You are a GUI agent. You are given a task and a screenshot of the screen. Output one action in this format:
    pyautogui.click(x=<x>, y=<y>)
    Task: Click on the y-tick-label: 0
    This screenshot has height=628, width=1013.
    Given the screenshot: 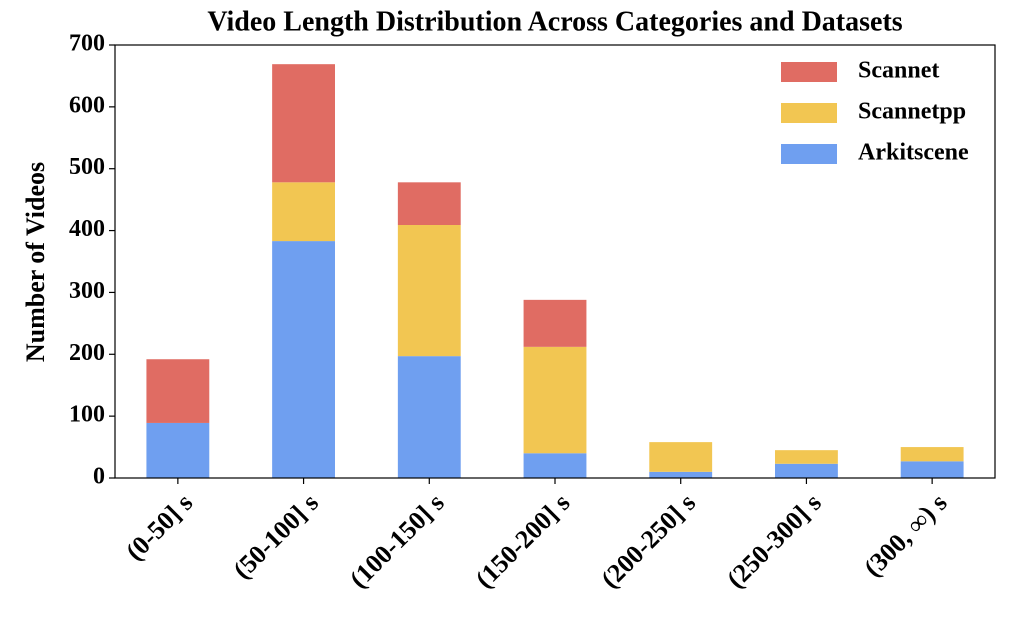 What is the action you would take?
    pyautogui.click(x=99, y=477)
    